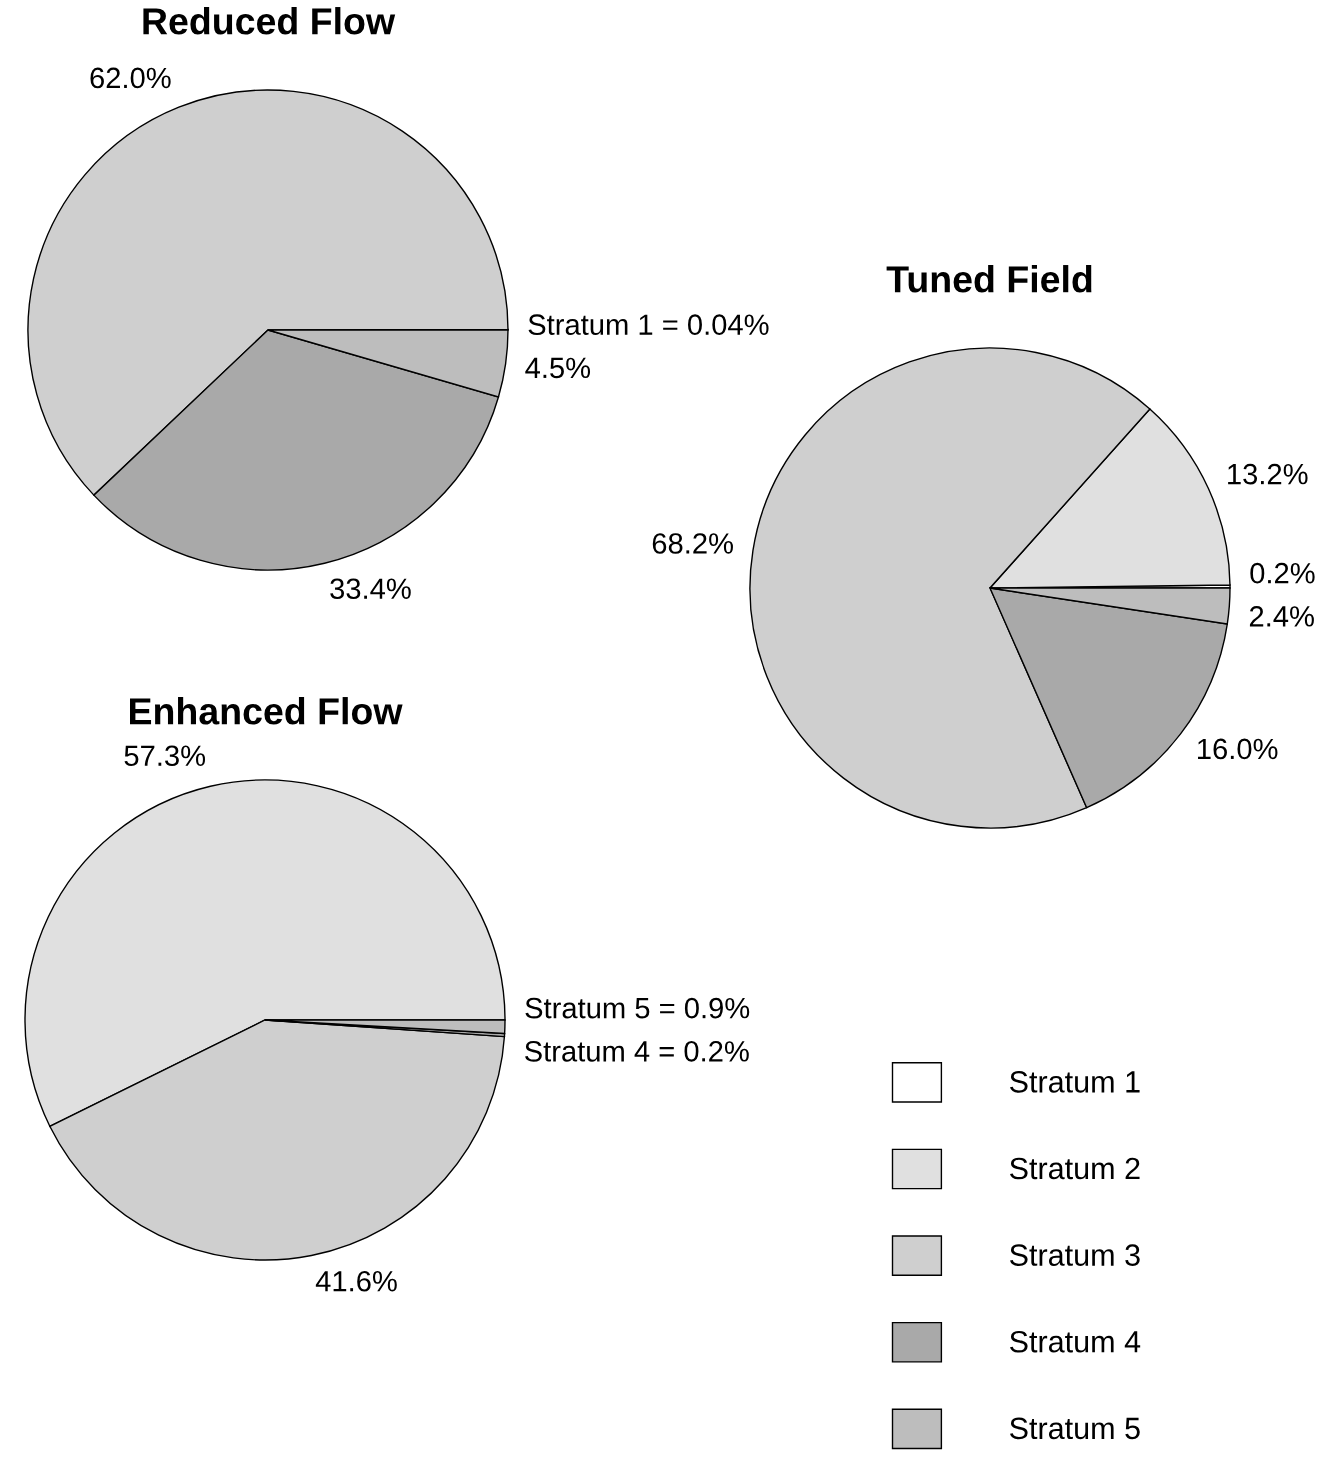  What do you see at coordinates (356, 1281) in the screenshot?
I see `data-label: 41.6%` at bounding box center [356, 1281].